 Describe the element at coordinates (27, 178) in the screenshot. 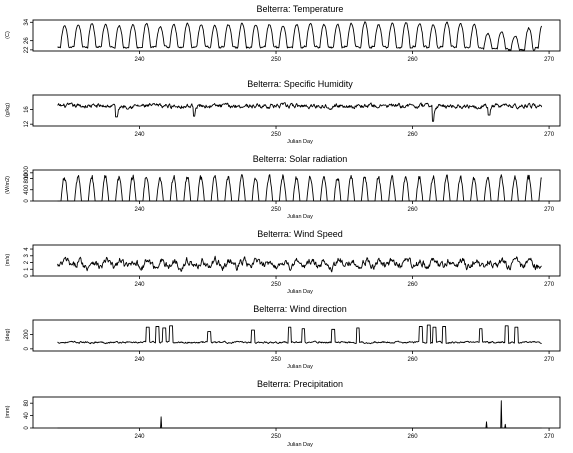

I see `y-tick-label: 800` at that location.